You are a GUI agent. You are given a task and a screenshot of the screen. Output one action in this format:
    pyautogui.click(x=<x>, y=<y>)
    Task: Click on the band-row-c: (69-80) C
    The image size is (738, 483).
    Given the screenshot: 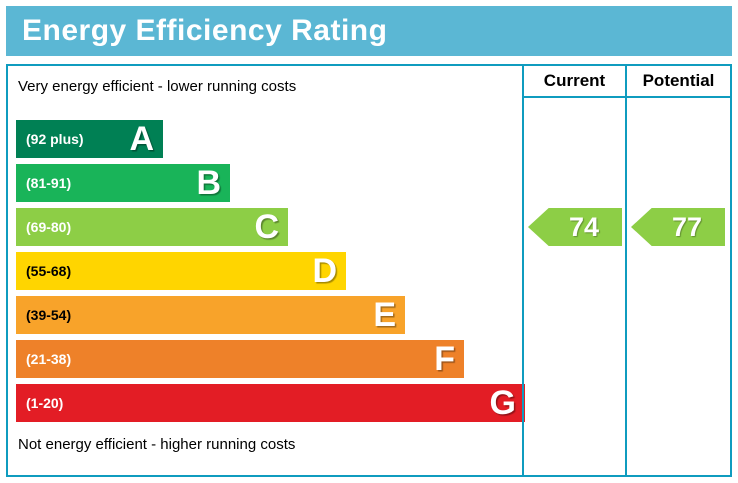 What is the action you would take?
    pyautogui.click(x=269, y=227)
    